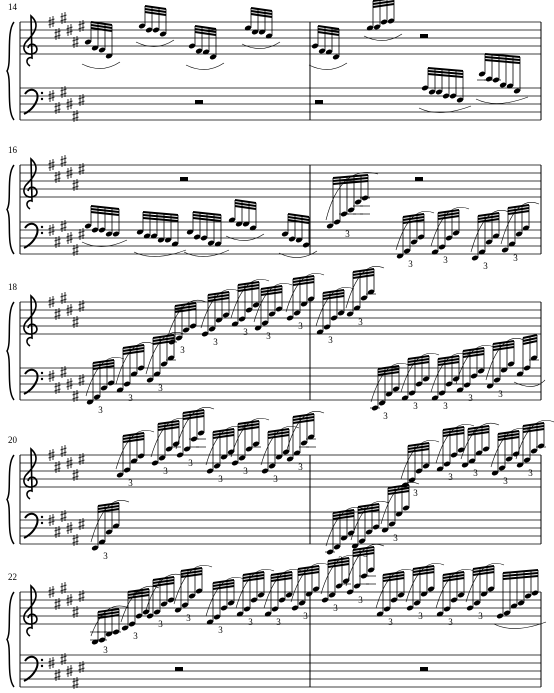  What do you see at coordinates (31, 381) in the screenshot?
I see `bass-clef` at bounding box center [31, 381].